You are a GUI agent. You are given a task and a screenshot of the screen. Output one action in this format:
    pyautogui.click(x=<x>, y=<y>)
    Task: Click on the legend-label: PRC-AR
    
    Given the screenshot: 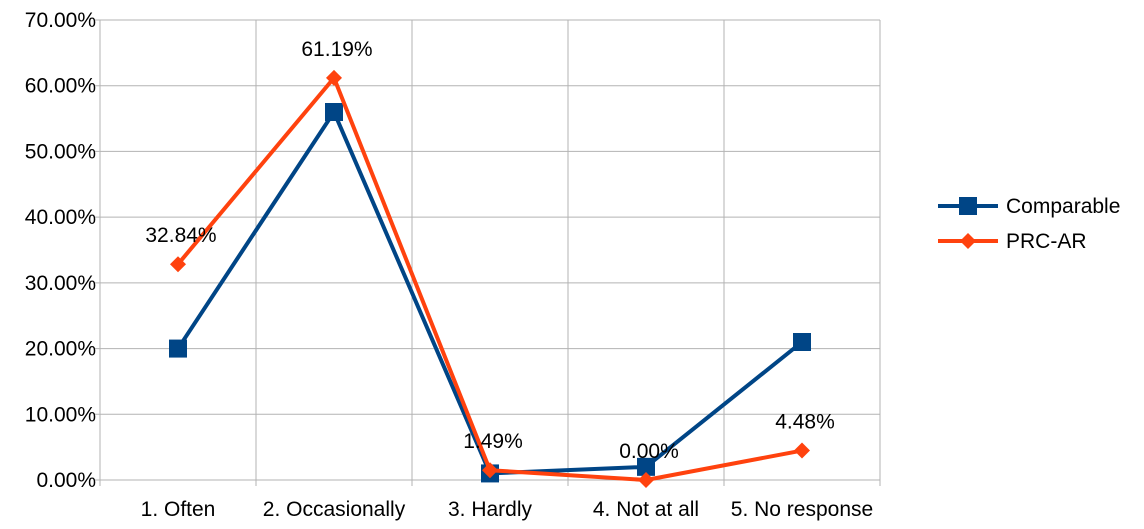 What is the action you would take?
    pyautogui.click(x=1046, y=241)
    